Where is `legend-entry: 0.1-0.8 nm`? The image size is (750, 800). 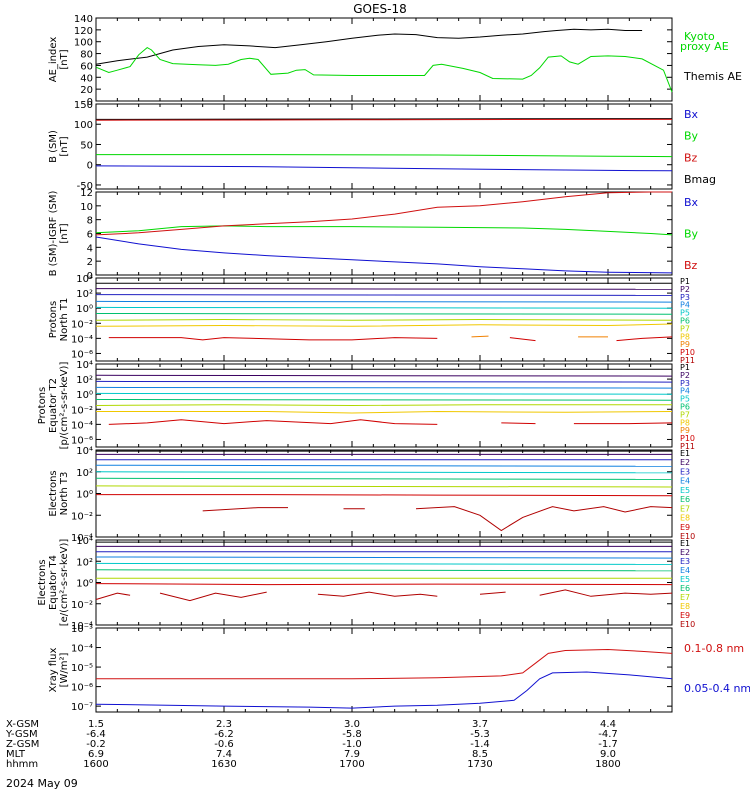 legend-entry: 0.1-0.8 nm is located at coordinates (714, 648).